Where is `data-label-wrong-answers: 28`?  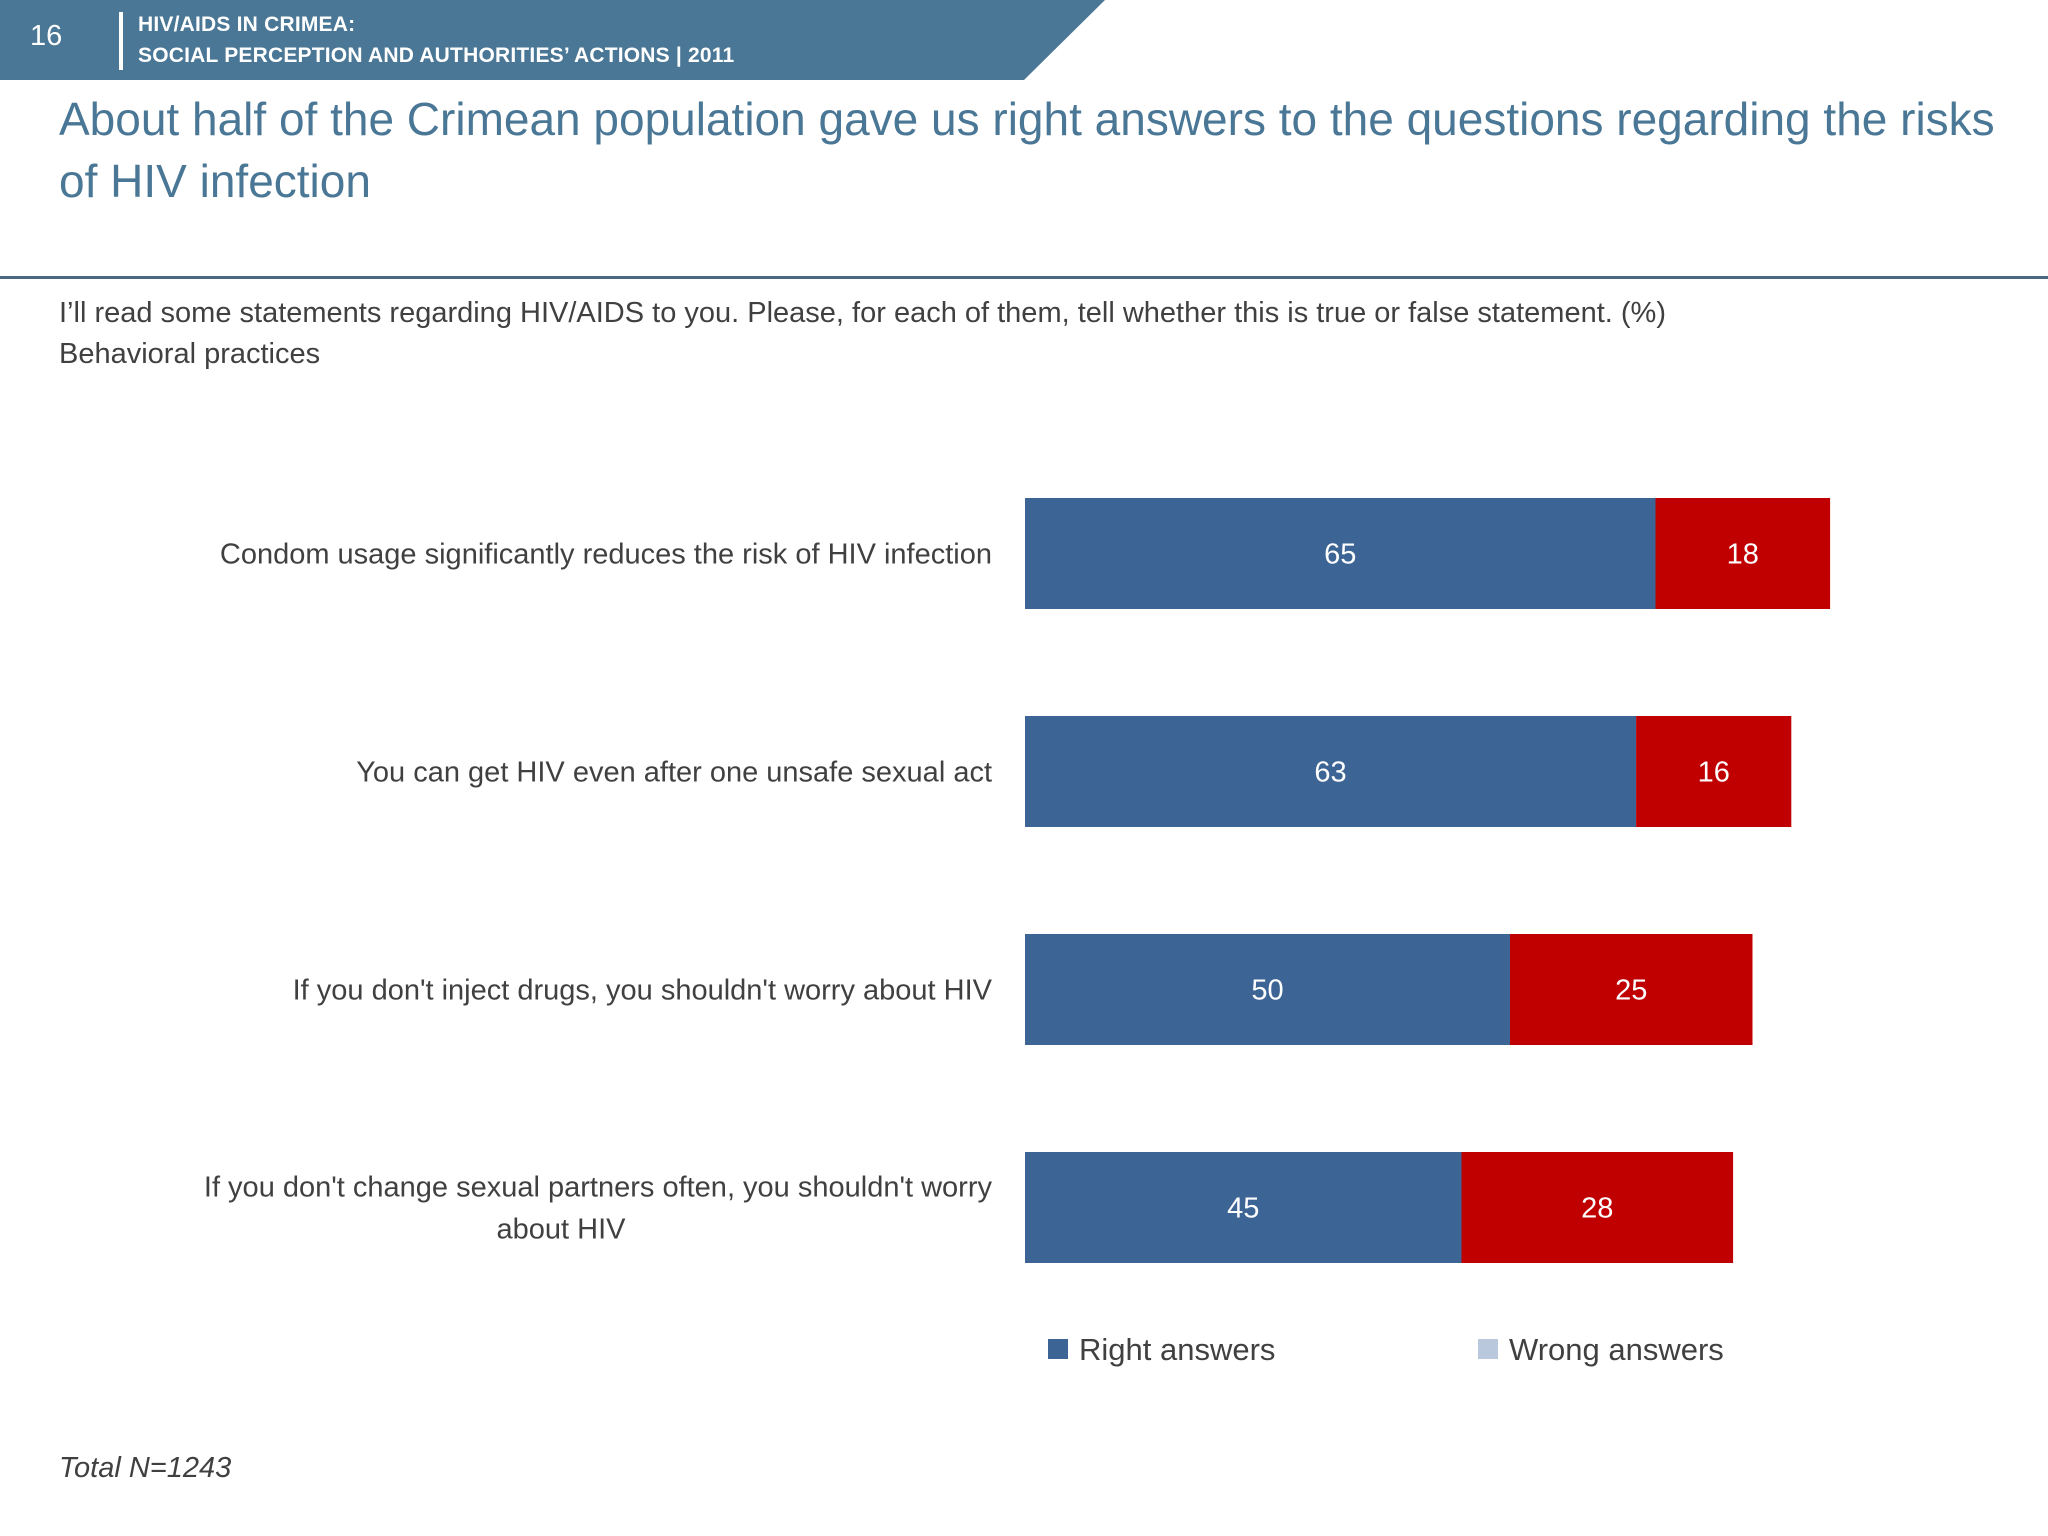 data-label-wrong-answers: 28 is located at coordinates (1597, 1209).